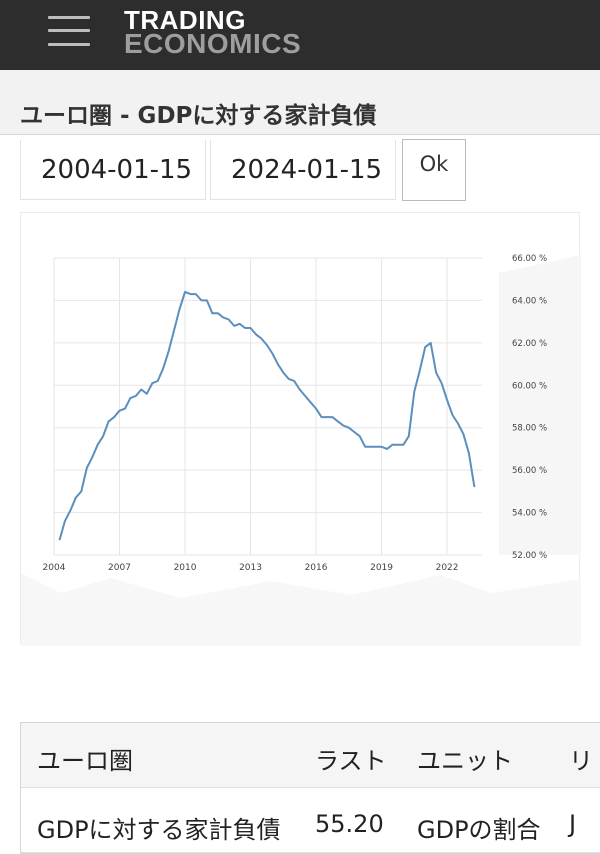 This screenshot has width=600, height=854. Describe the element at coordinates (479, 830) in the screenshot. I see `table-cell-unit: GDPの割合` at that location.